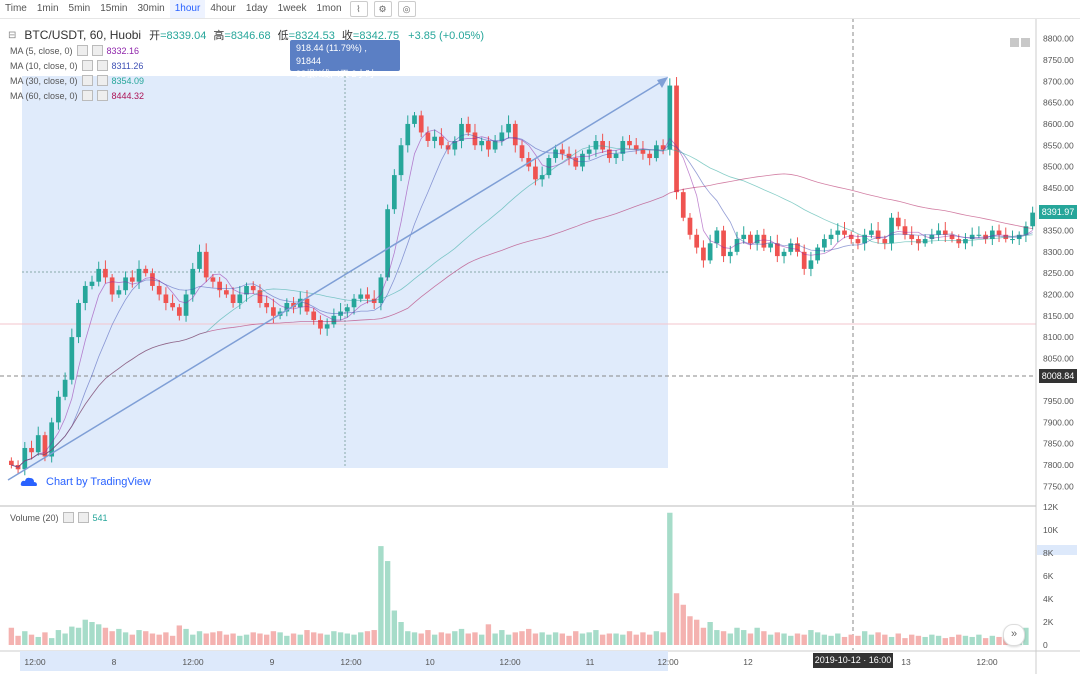  I want to click on scale-buttons, so click(1020, 42).